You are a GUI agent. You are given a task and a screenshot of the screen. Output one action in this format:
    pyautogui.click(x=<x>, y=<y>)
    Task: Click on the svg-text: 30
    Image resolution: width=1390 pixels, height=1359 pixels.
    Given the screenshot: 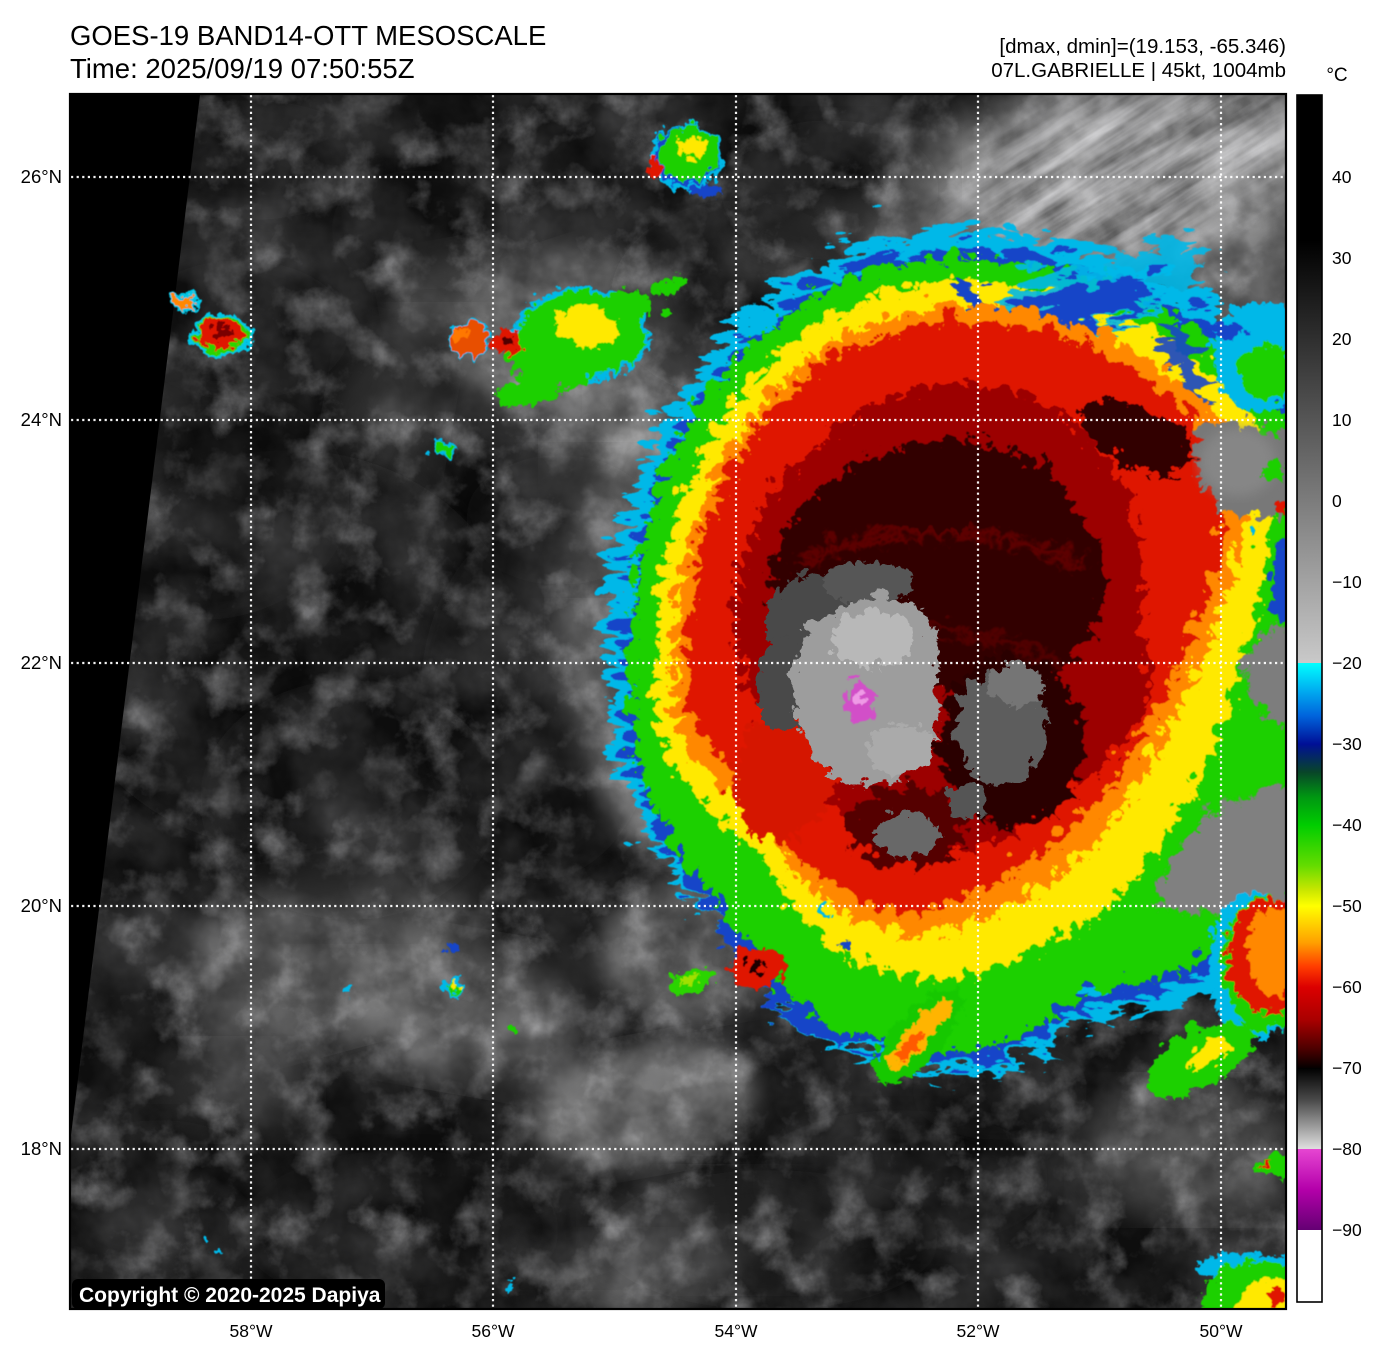 What is the action you would take?
    pyautogui.click(x=1342, y=258)
    